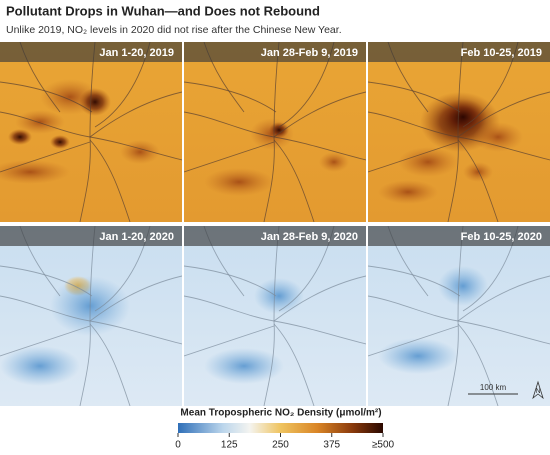 This screenshot has height=455, width=550. Describe the element at coordinates (383, 445) in the screenshot. I see `colorbar-tick-label: ≥500` at that location.